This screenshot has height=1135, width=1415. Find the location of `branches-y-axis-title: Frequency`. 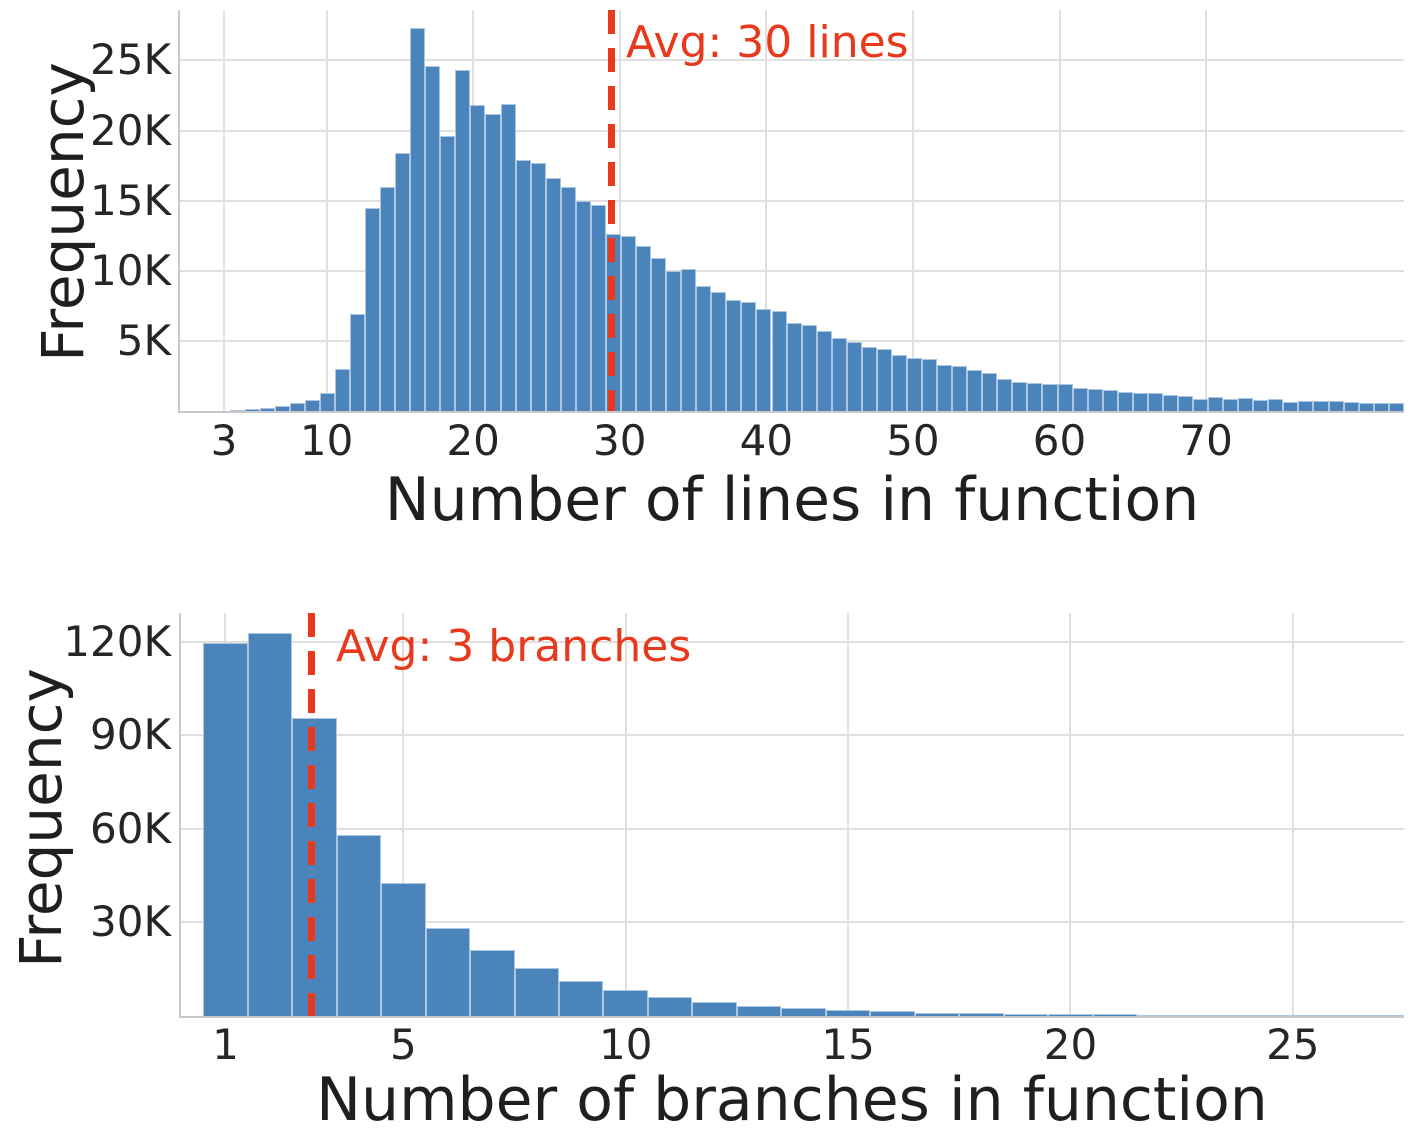

branches-y-axis-title: Frequency is located at coordinates (41, 818).